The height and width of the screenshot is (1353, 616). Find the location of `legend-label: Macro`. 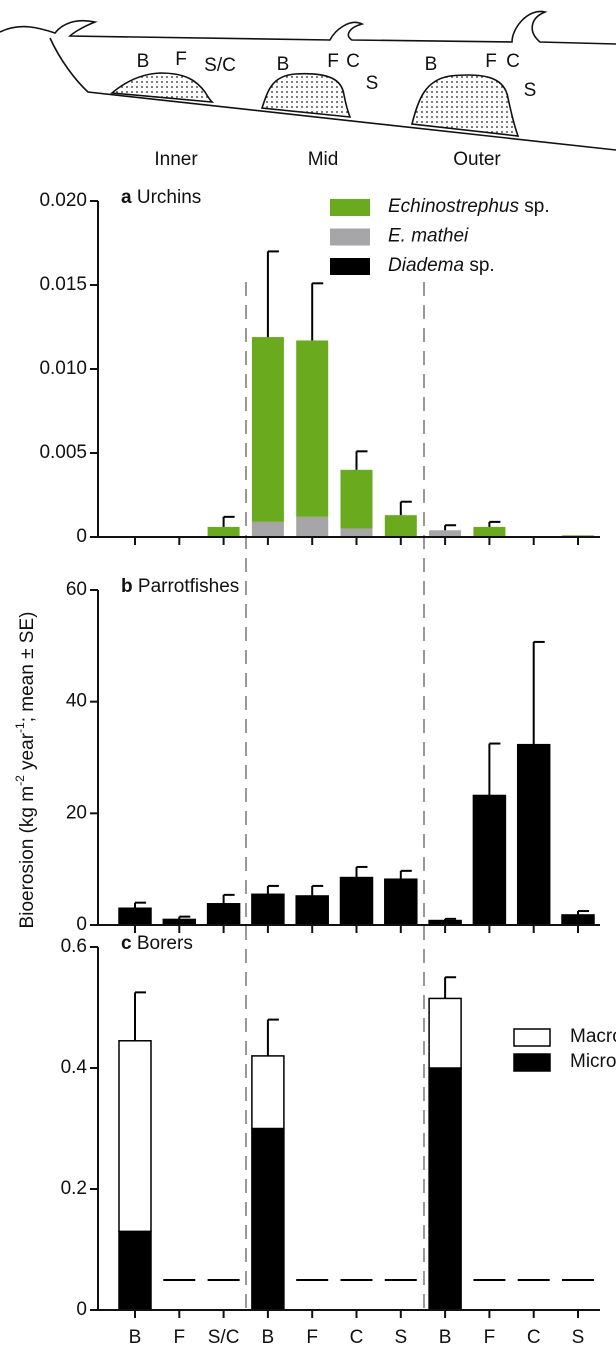

legend-label: Macro is located at coordinates (593, 1036).